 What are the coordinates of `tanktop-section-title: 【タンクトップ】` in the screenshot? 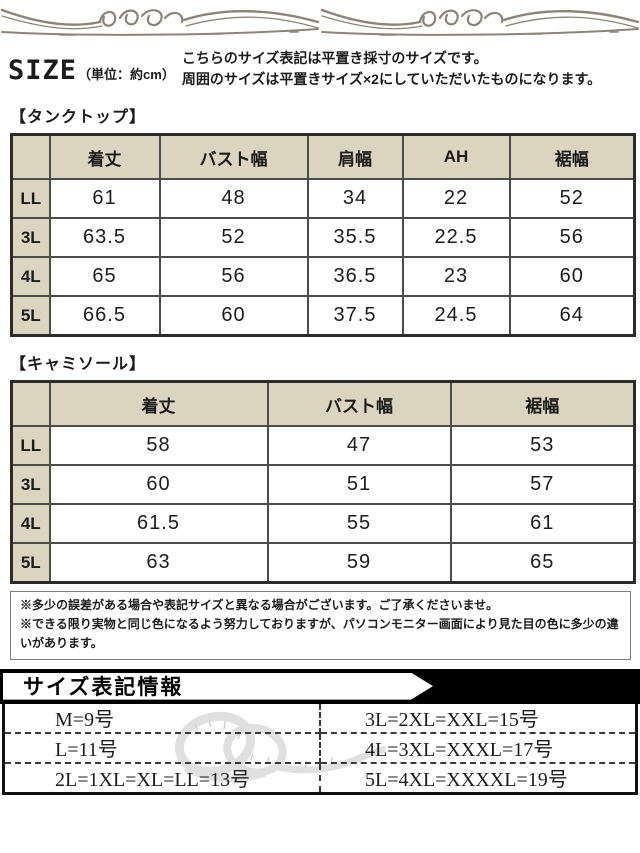 It's located at (78, 117).